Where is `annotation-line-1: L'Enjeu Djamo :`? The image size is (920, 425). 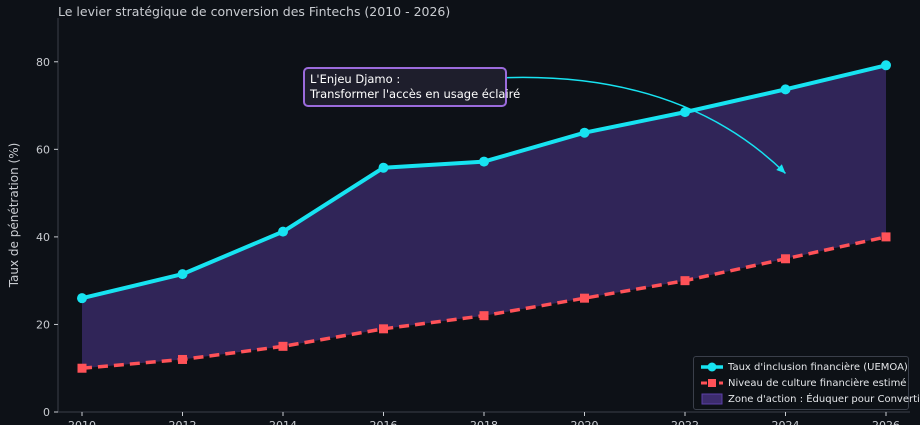 annotation-line-1: L'Enjeu Djamo : is located at coordinates (355, 79).